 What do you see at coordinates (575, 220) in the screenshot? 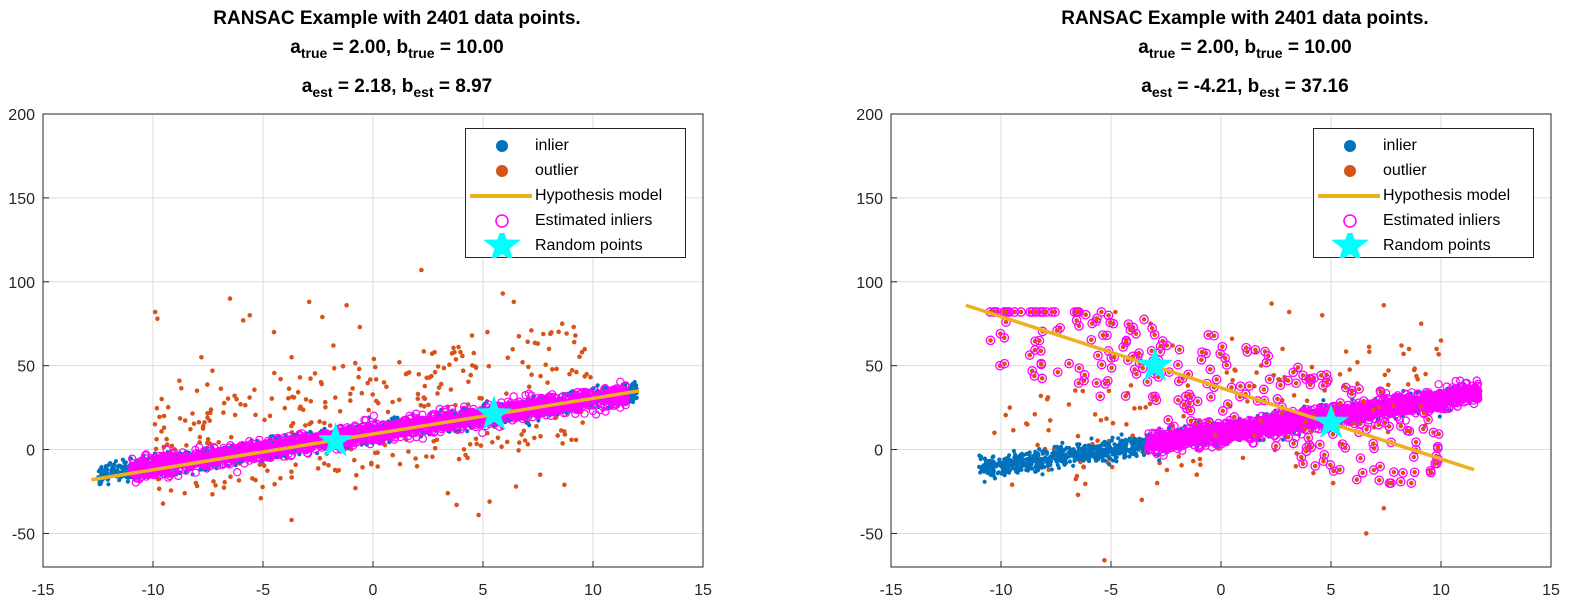
I see `legend-item-estimated-inliers: Estimated inliers` at bounding box center [575, 220].